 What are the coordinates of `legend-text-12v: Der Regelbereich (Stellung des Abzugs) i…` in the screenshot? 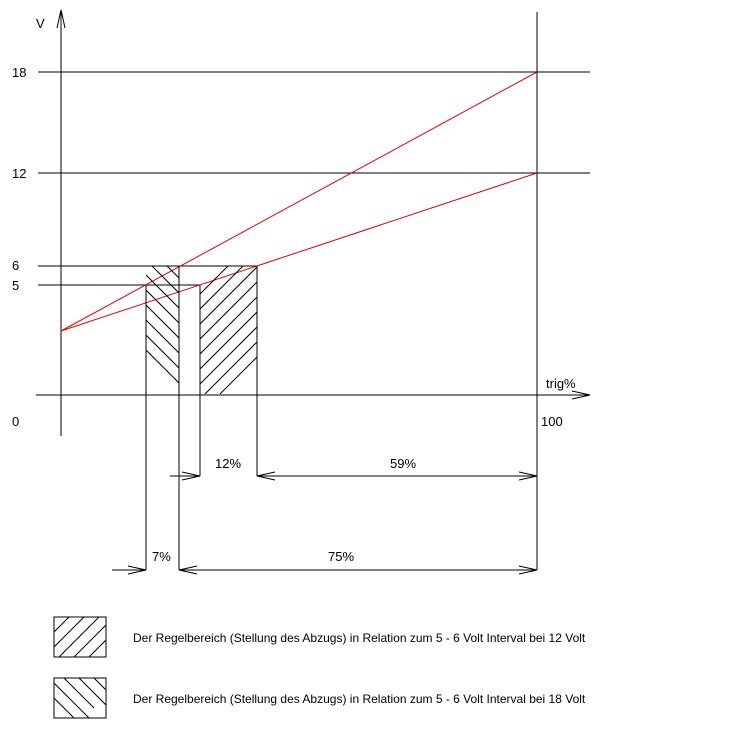 It's located at (359, 638).